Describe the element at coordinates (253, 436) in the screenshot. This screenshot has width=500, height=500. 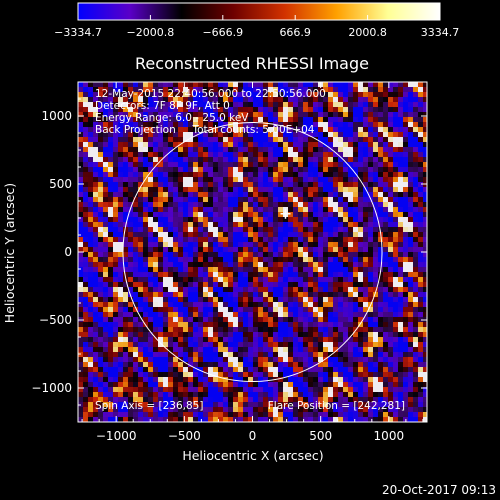
I see `x-tick-label: 0` at that location.